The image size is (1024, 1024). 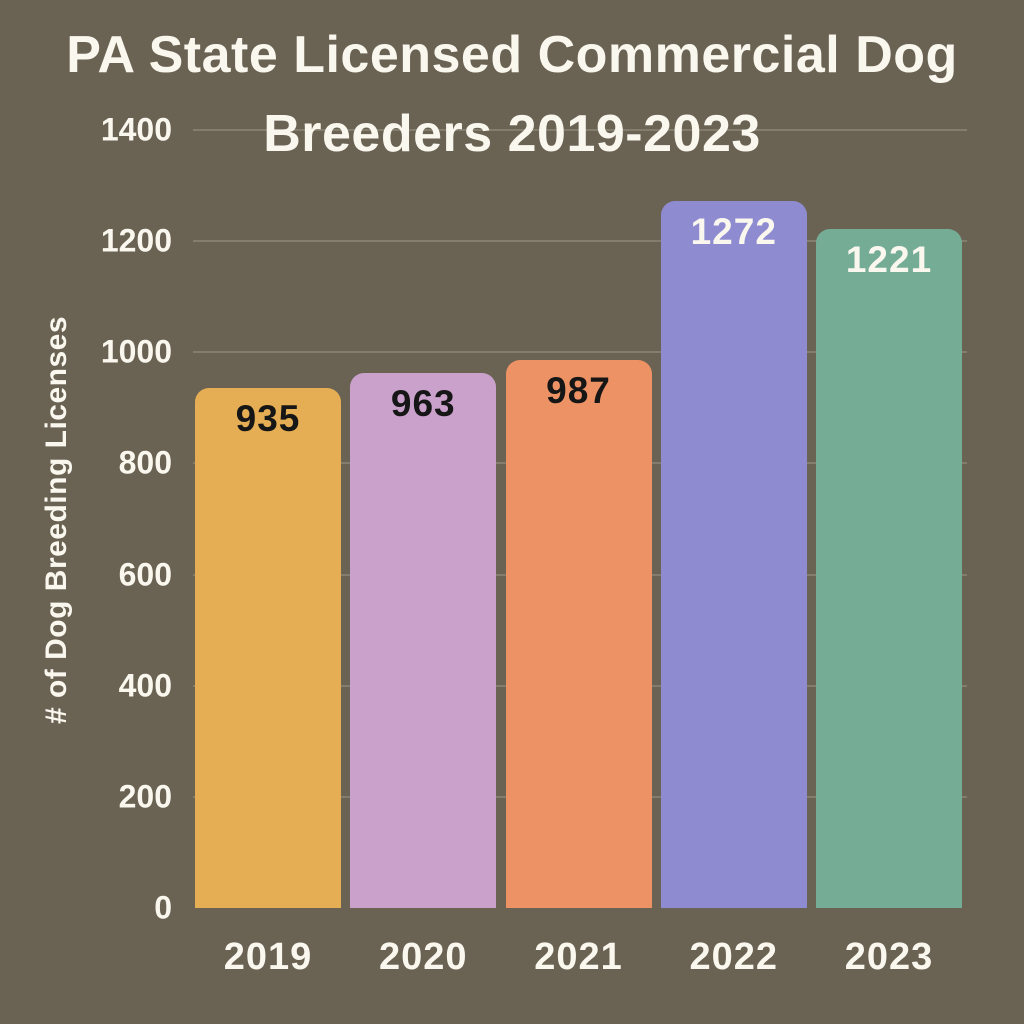 I want to click on y-tick-label-800: 800, so click(x=145, y=462).